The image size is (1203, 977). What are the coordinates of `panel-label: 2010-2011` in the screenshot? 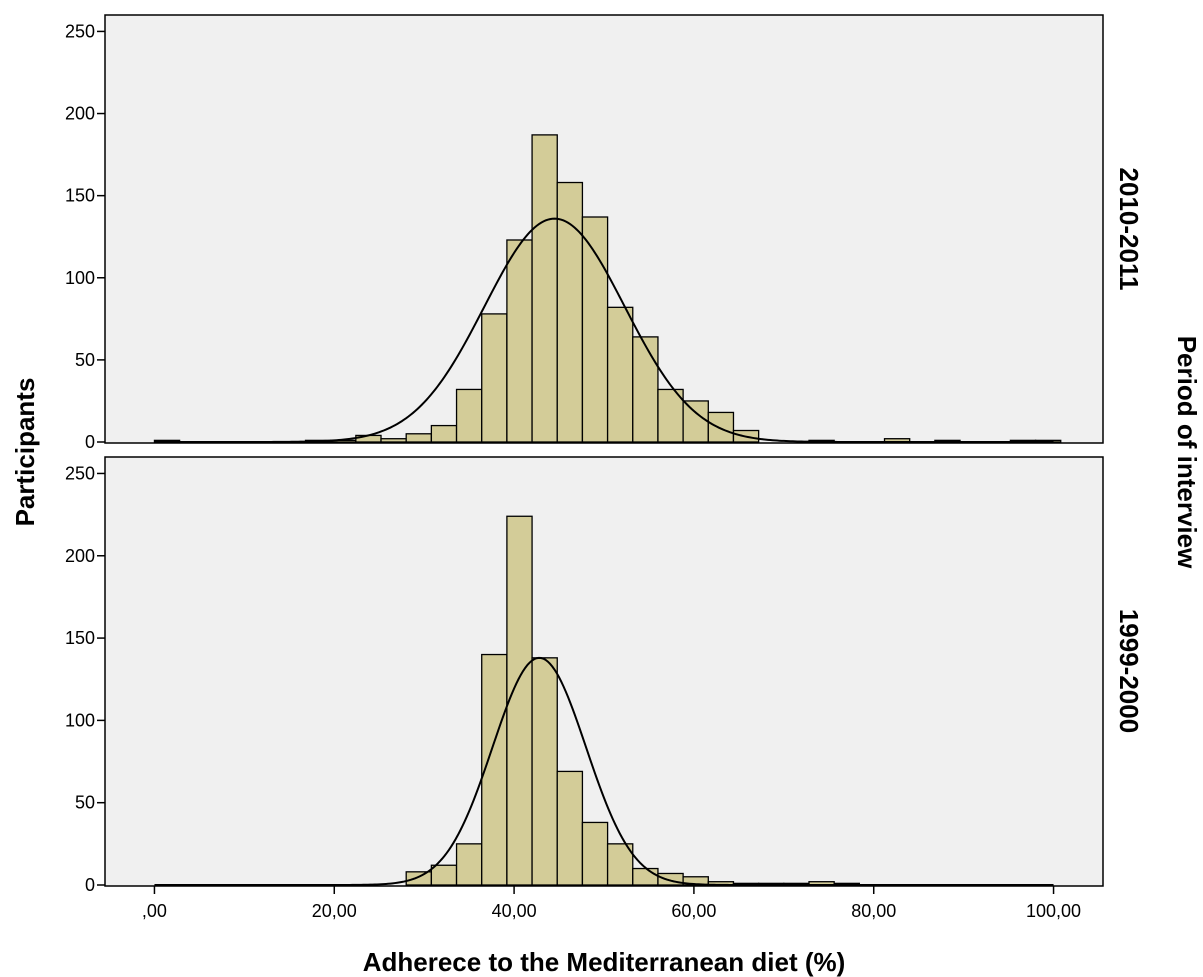 It's located at (1129, 229).